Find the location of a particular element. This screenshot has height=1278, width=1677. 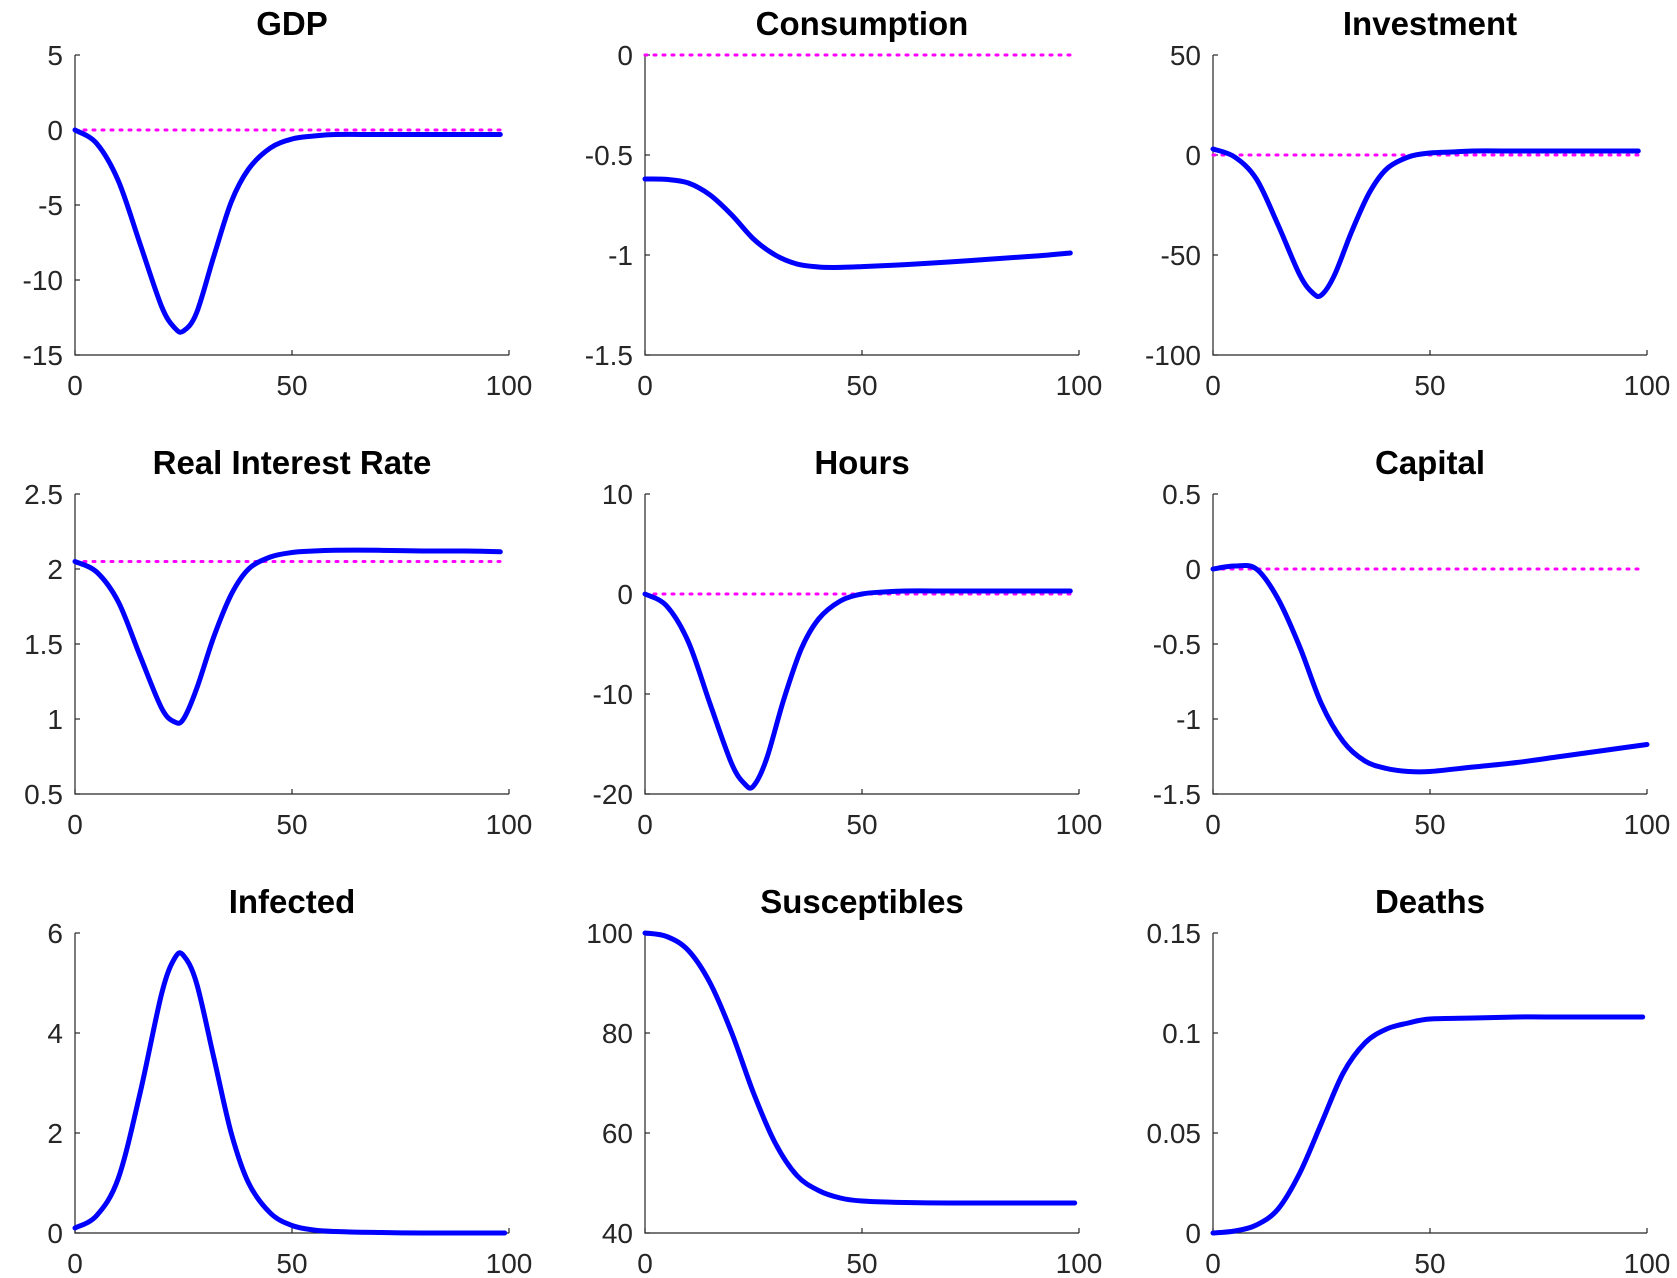

y-tick-label: 40 is located at coordinates (617, 1233).